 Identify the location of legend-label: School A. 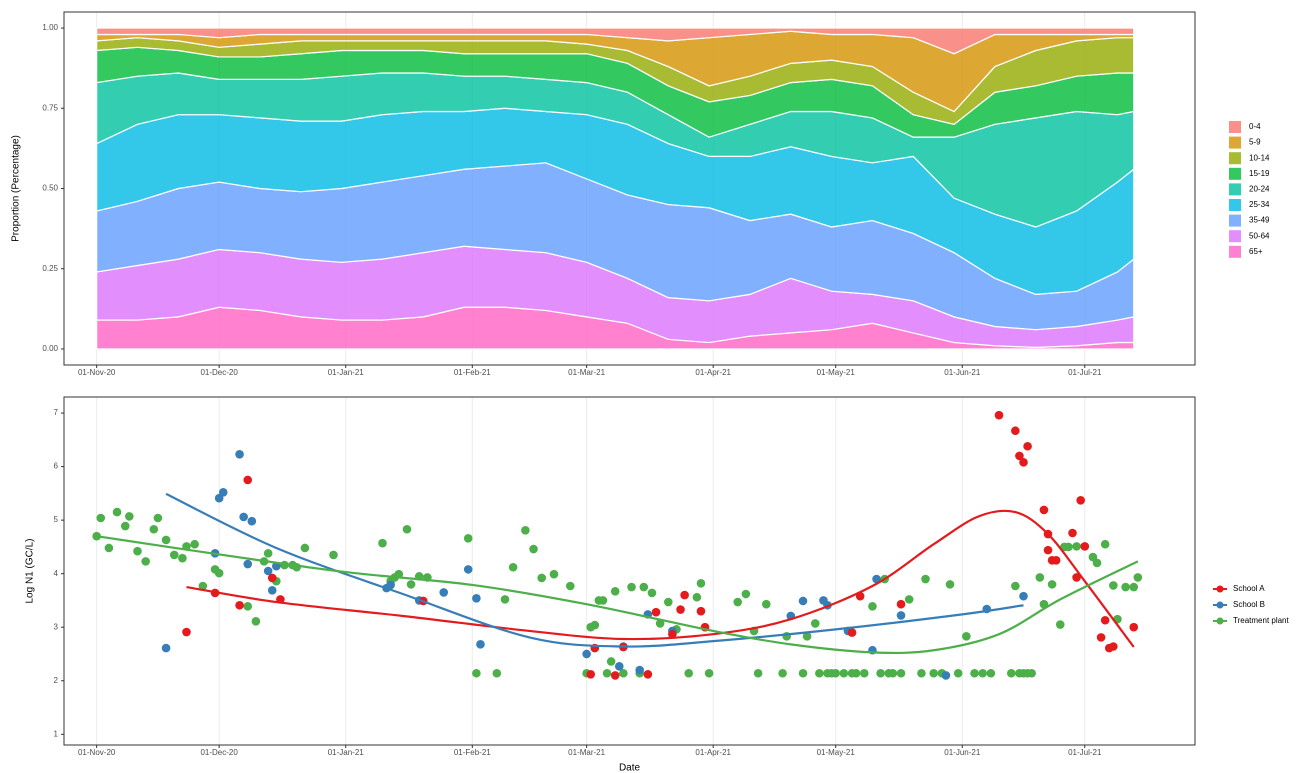
(1249, 588).